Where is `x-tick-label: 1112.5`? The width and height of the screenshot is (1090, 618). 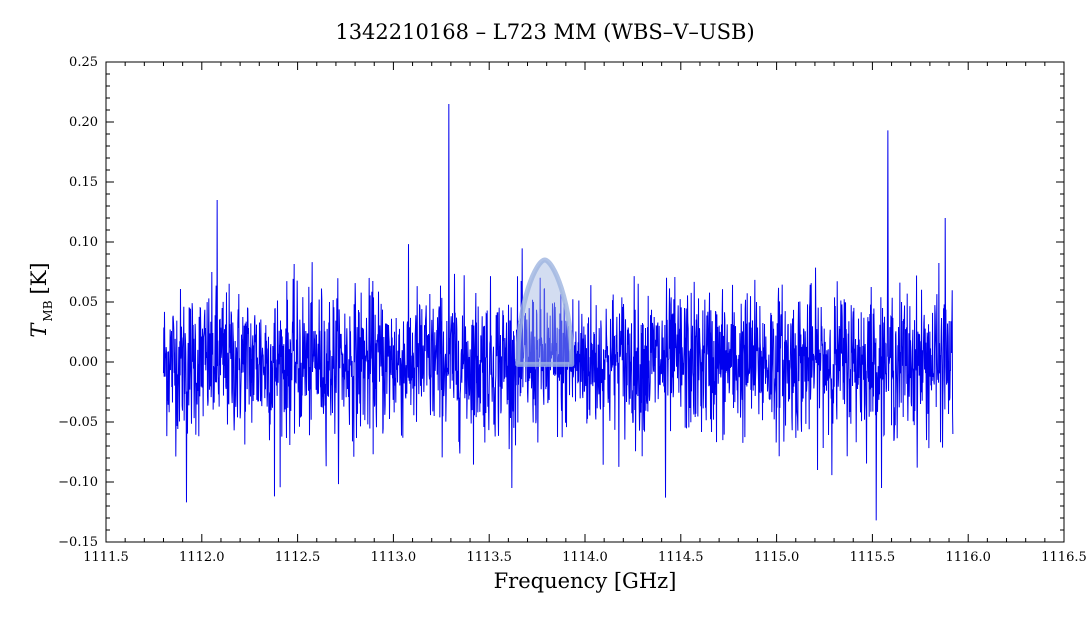 x-tick-label: 1112.5 is located at coordinates (298, 557).